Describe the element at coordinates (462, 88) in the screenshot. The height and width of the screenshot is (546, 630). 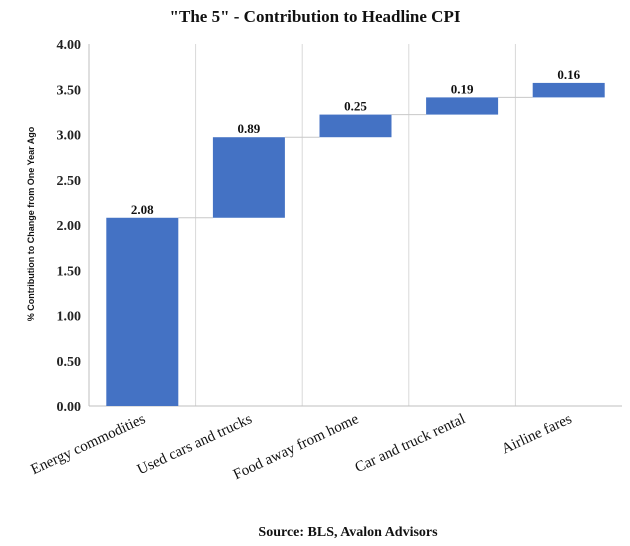
I see `data-label: 0.19` at that location.